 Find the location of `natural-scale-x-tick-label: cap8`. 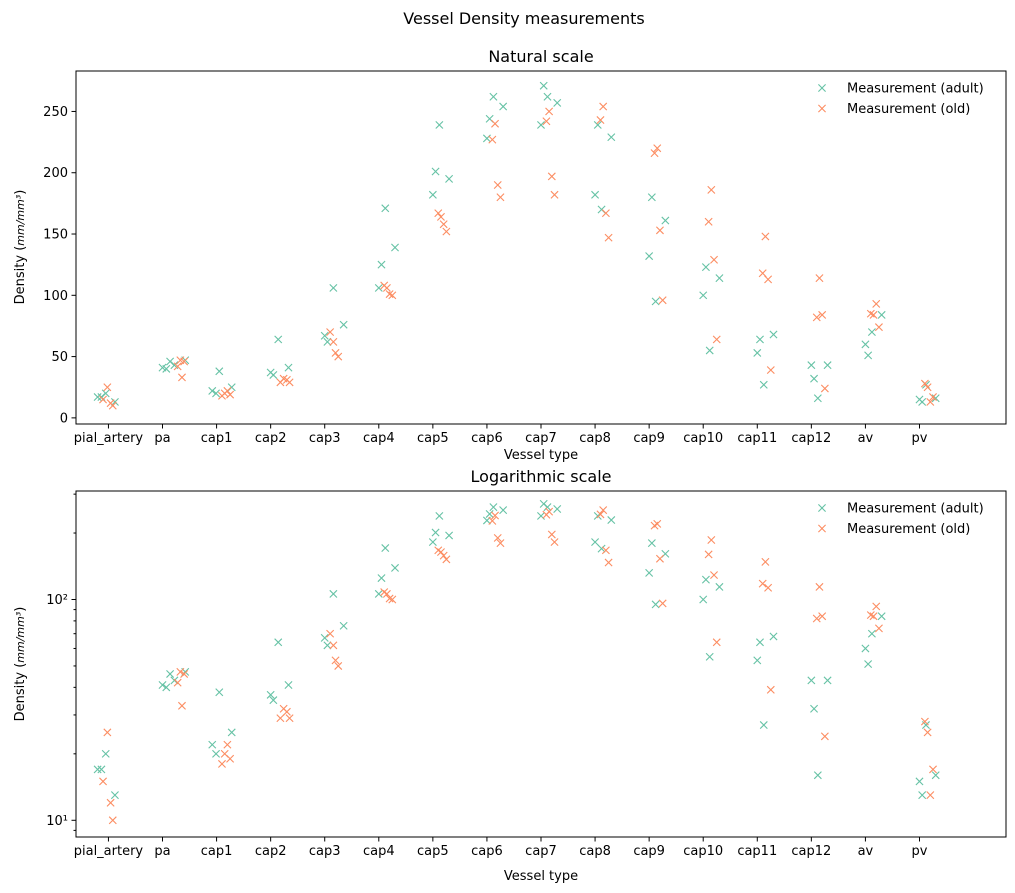

natural-scale-x-tick-label: cap8 is located at coordinates (595, 438).